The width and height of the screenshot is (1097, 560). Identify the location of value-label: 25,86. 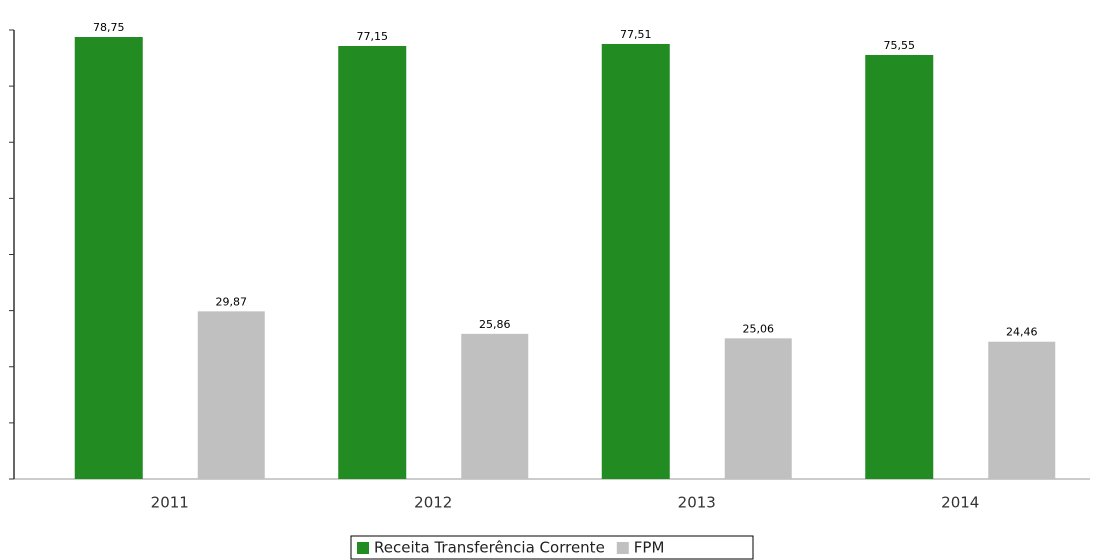
(495, 324).